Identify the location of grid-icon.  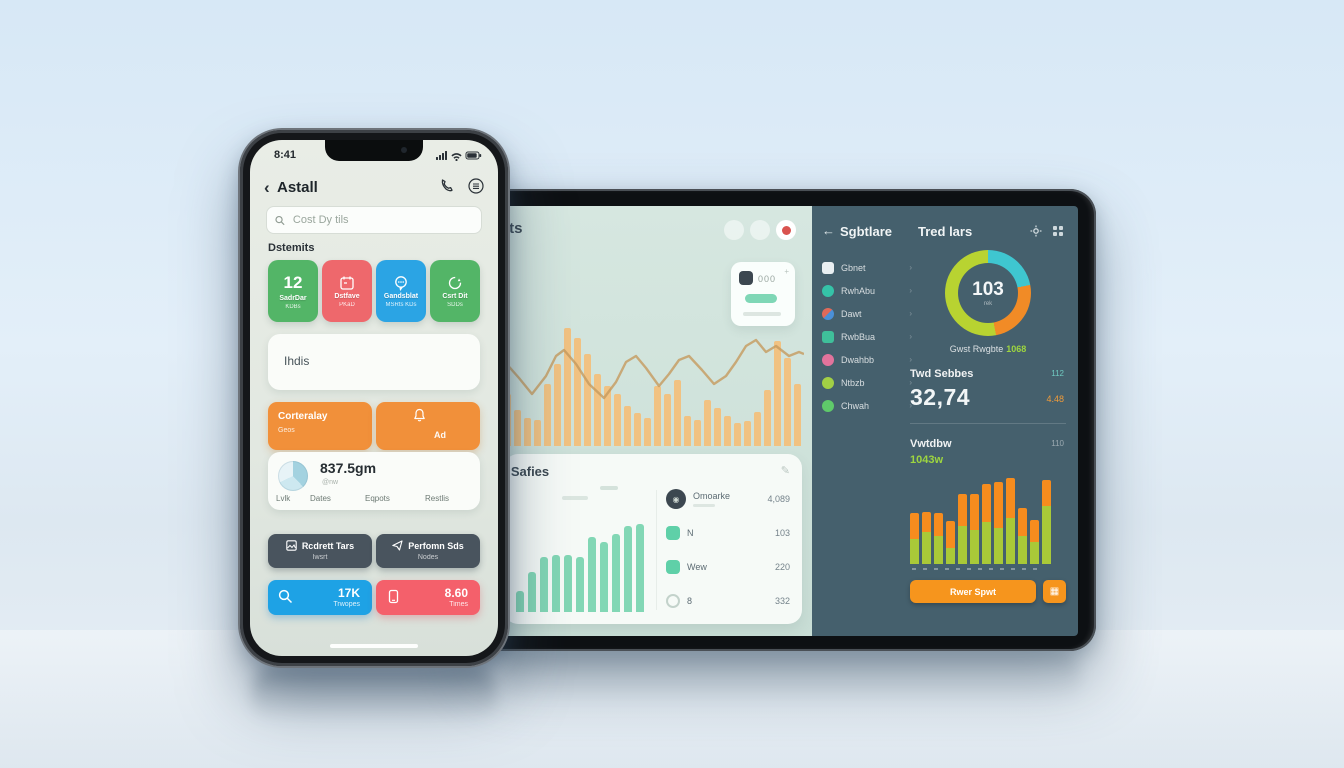
(1058, 233).